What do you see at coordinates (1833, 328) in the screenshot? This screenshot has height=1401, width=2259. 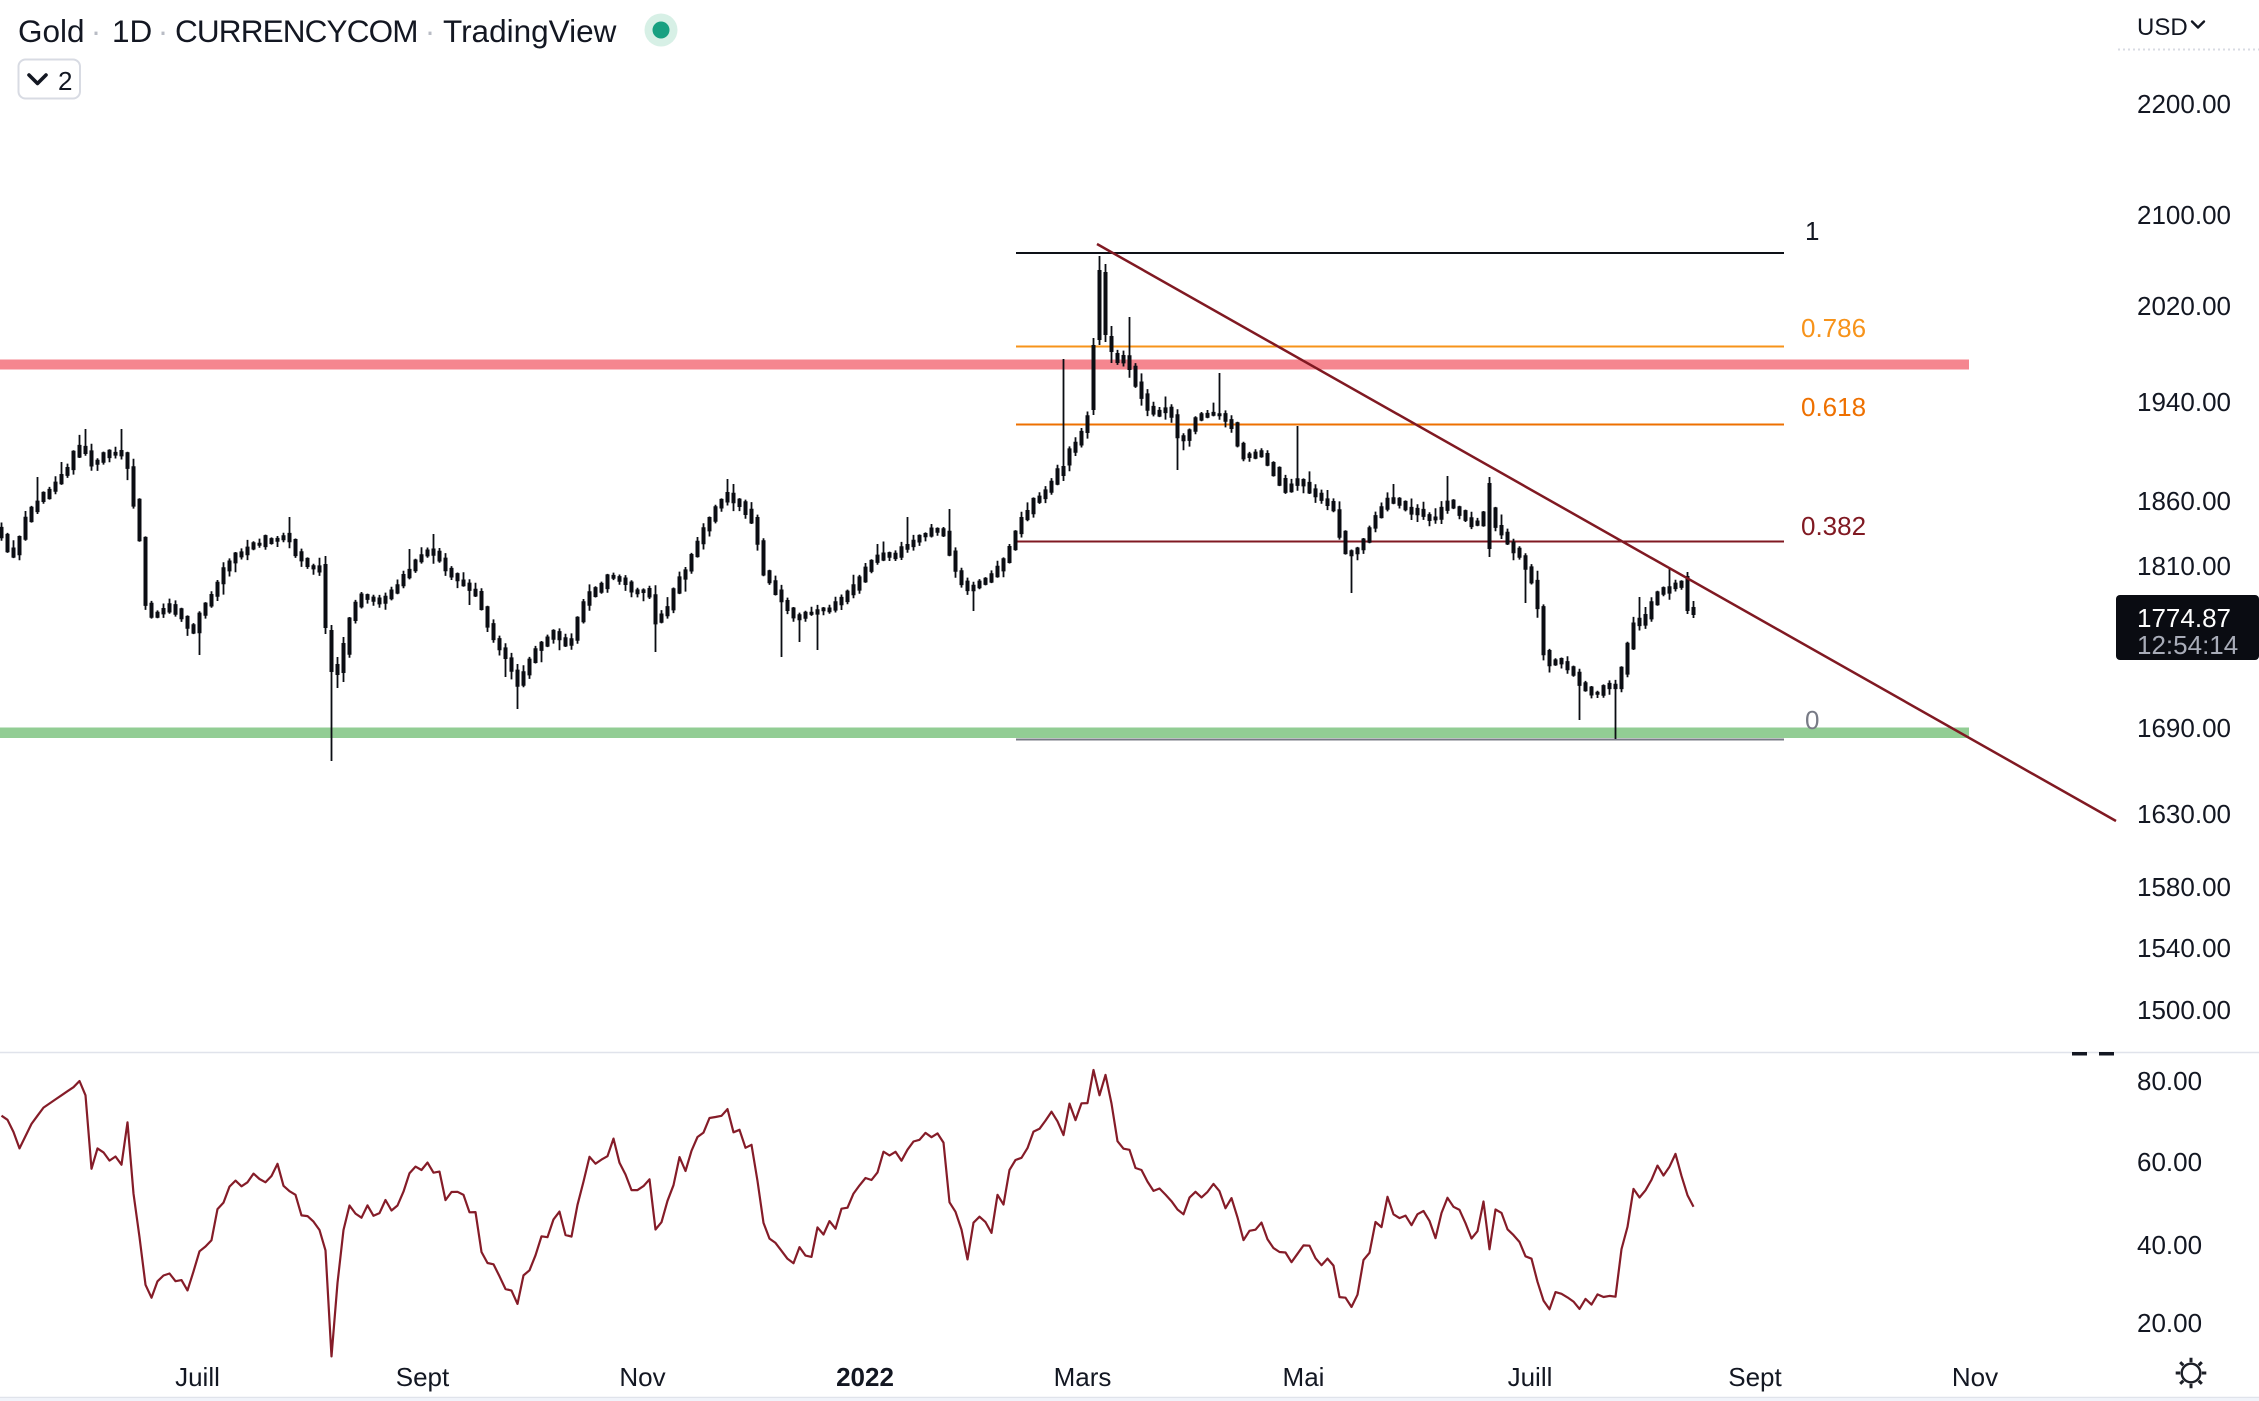 I see `svg-text: 0.786` at bounding box center [1833, 328].